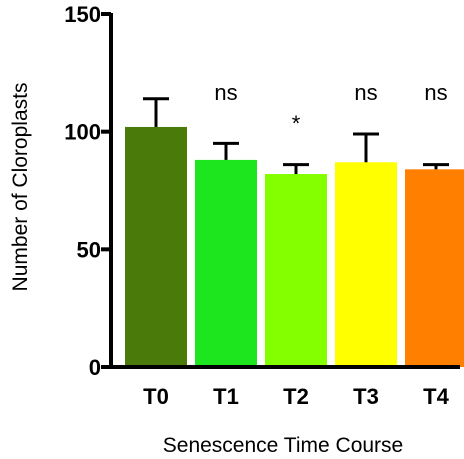 The height and width of the screenshot is (459, 464). What do you see at coordinates (225, 92) in the screenshot?
I see `significance-label-t1: ns` at bounding box center [225, 92].